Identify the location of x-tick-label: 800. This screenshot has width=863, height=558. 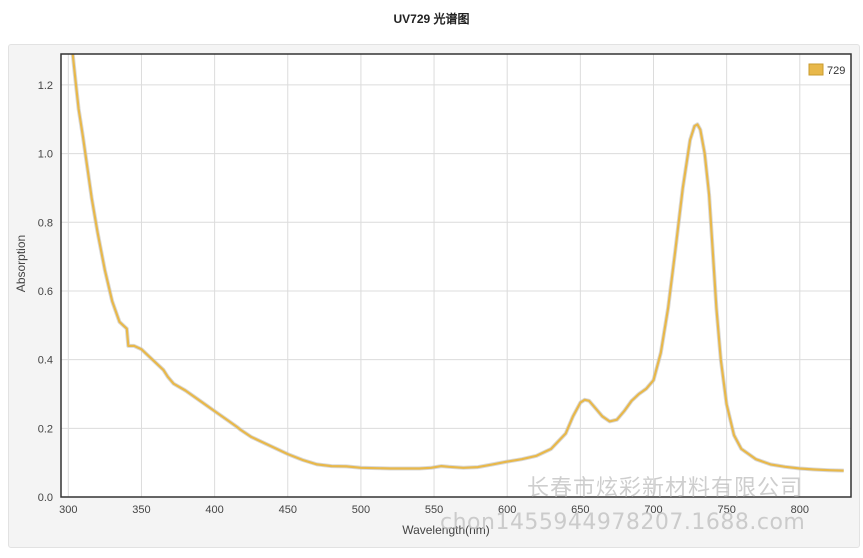
(800, 510).